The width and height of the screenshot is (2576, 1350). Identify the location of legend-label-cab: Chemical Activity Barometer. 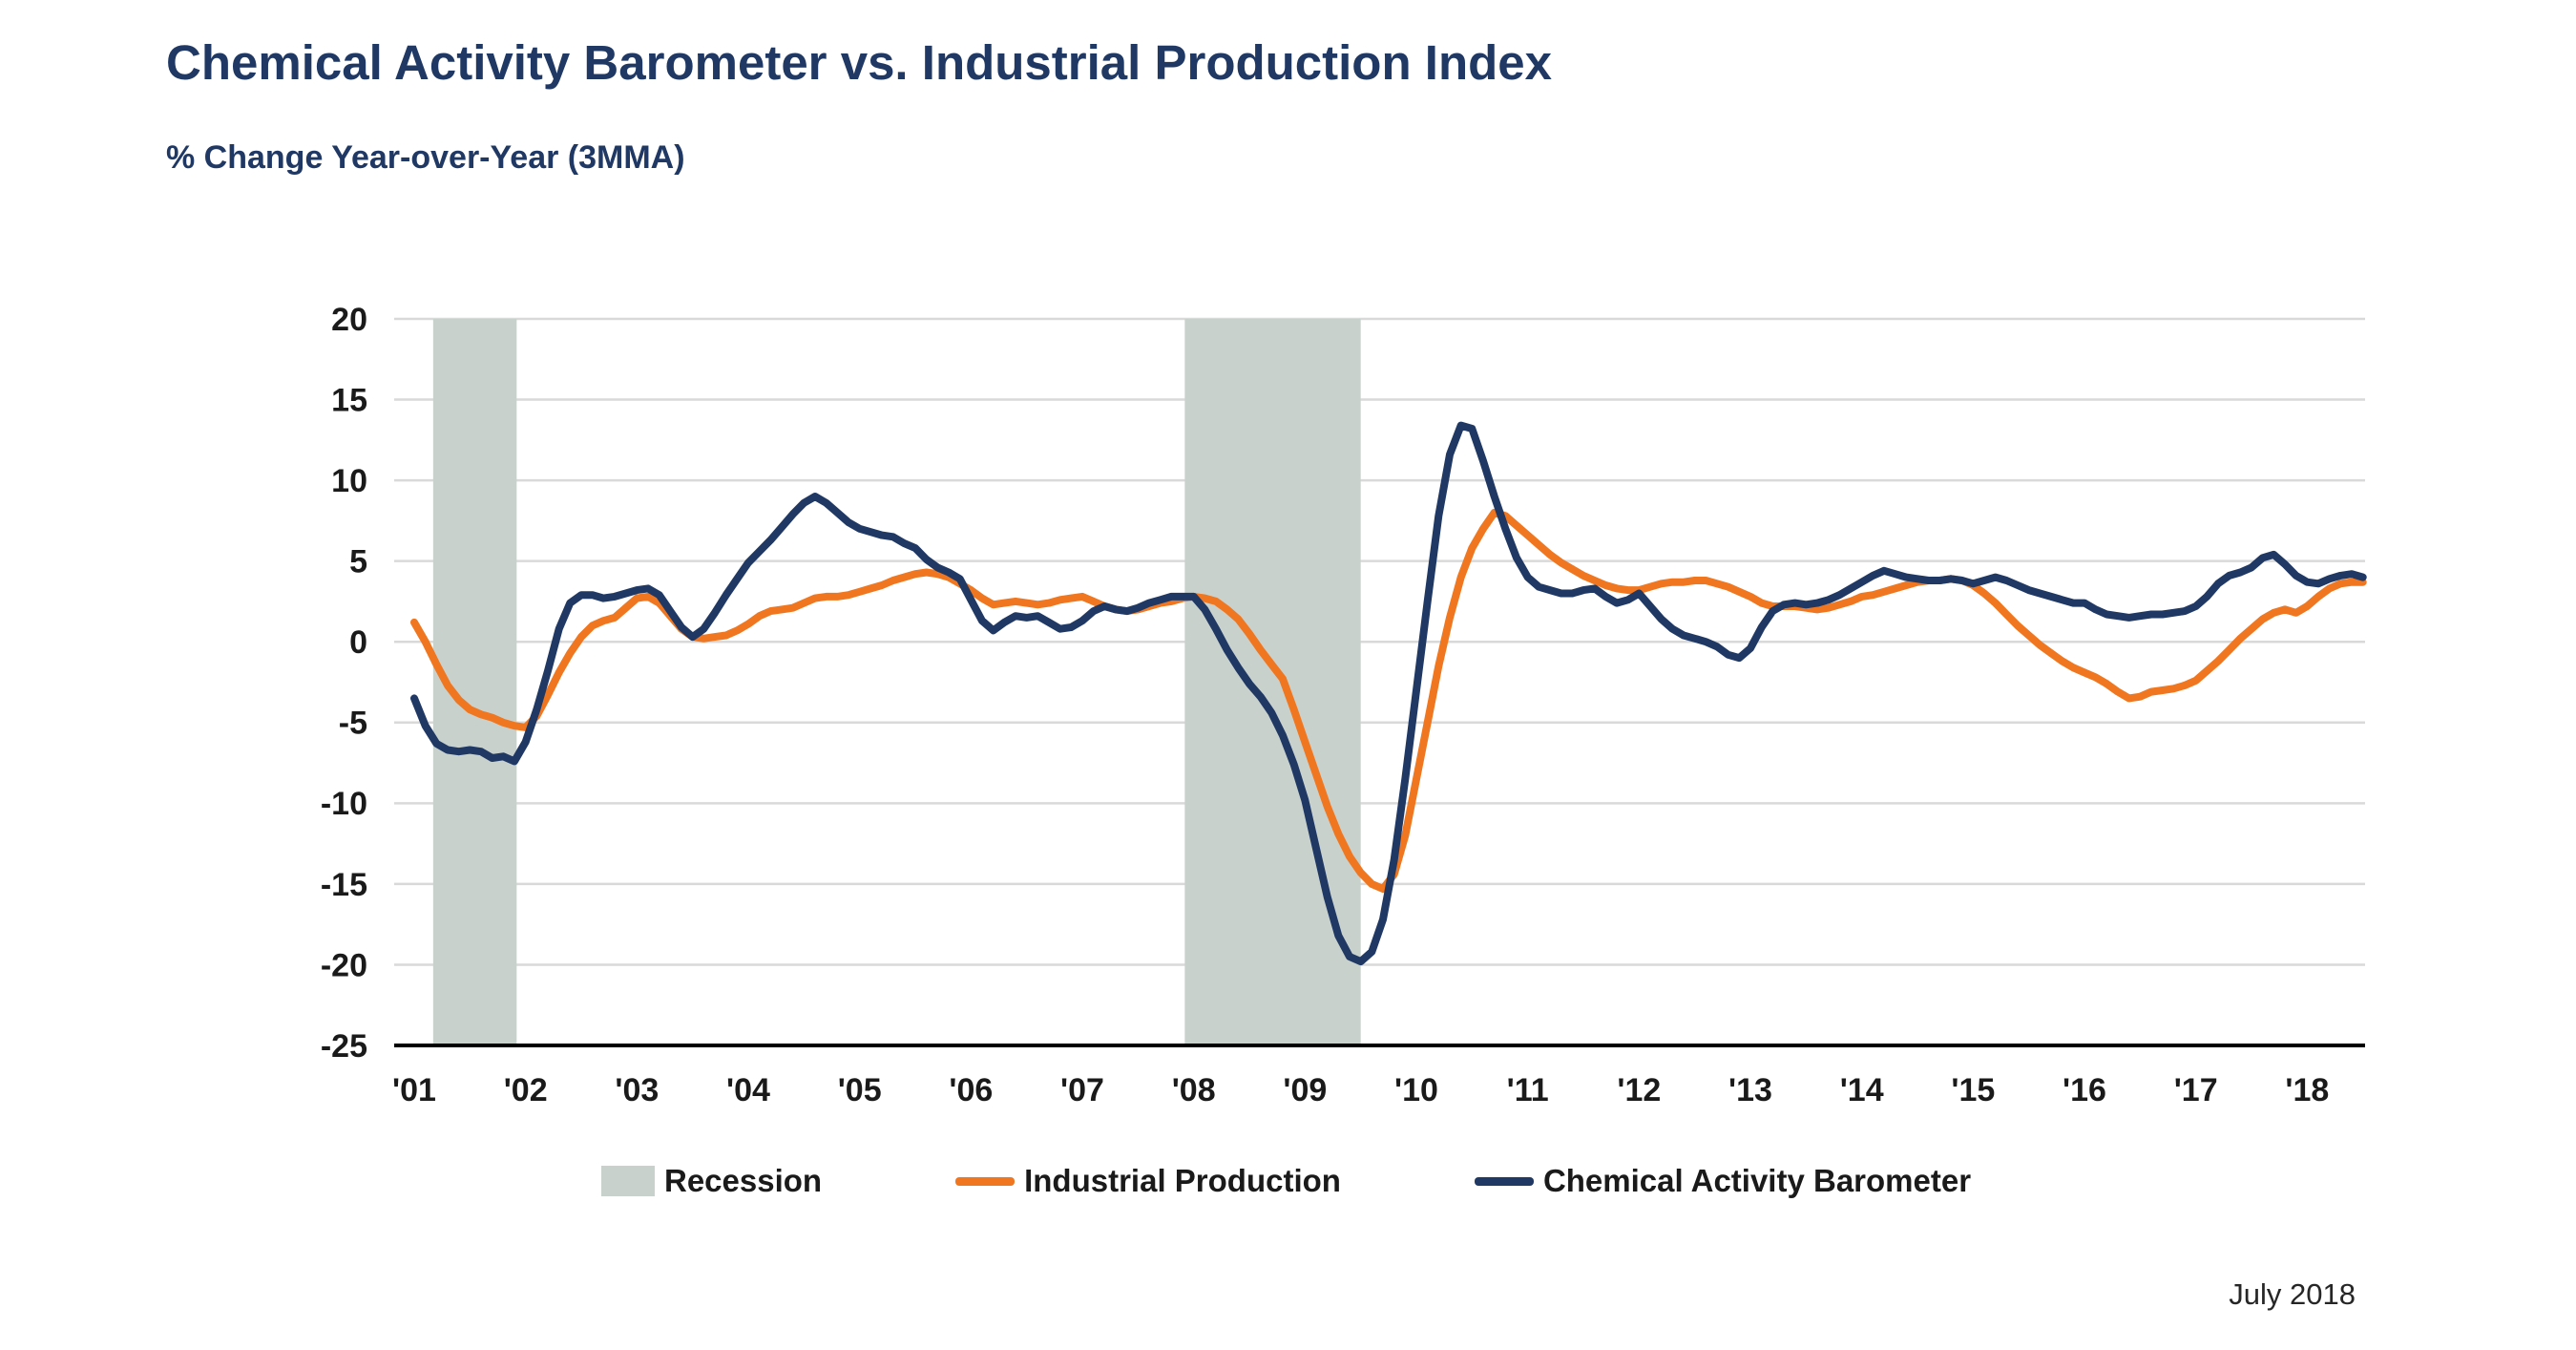
(1757, 1180).